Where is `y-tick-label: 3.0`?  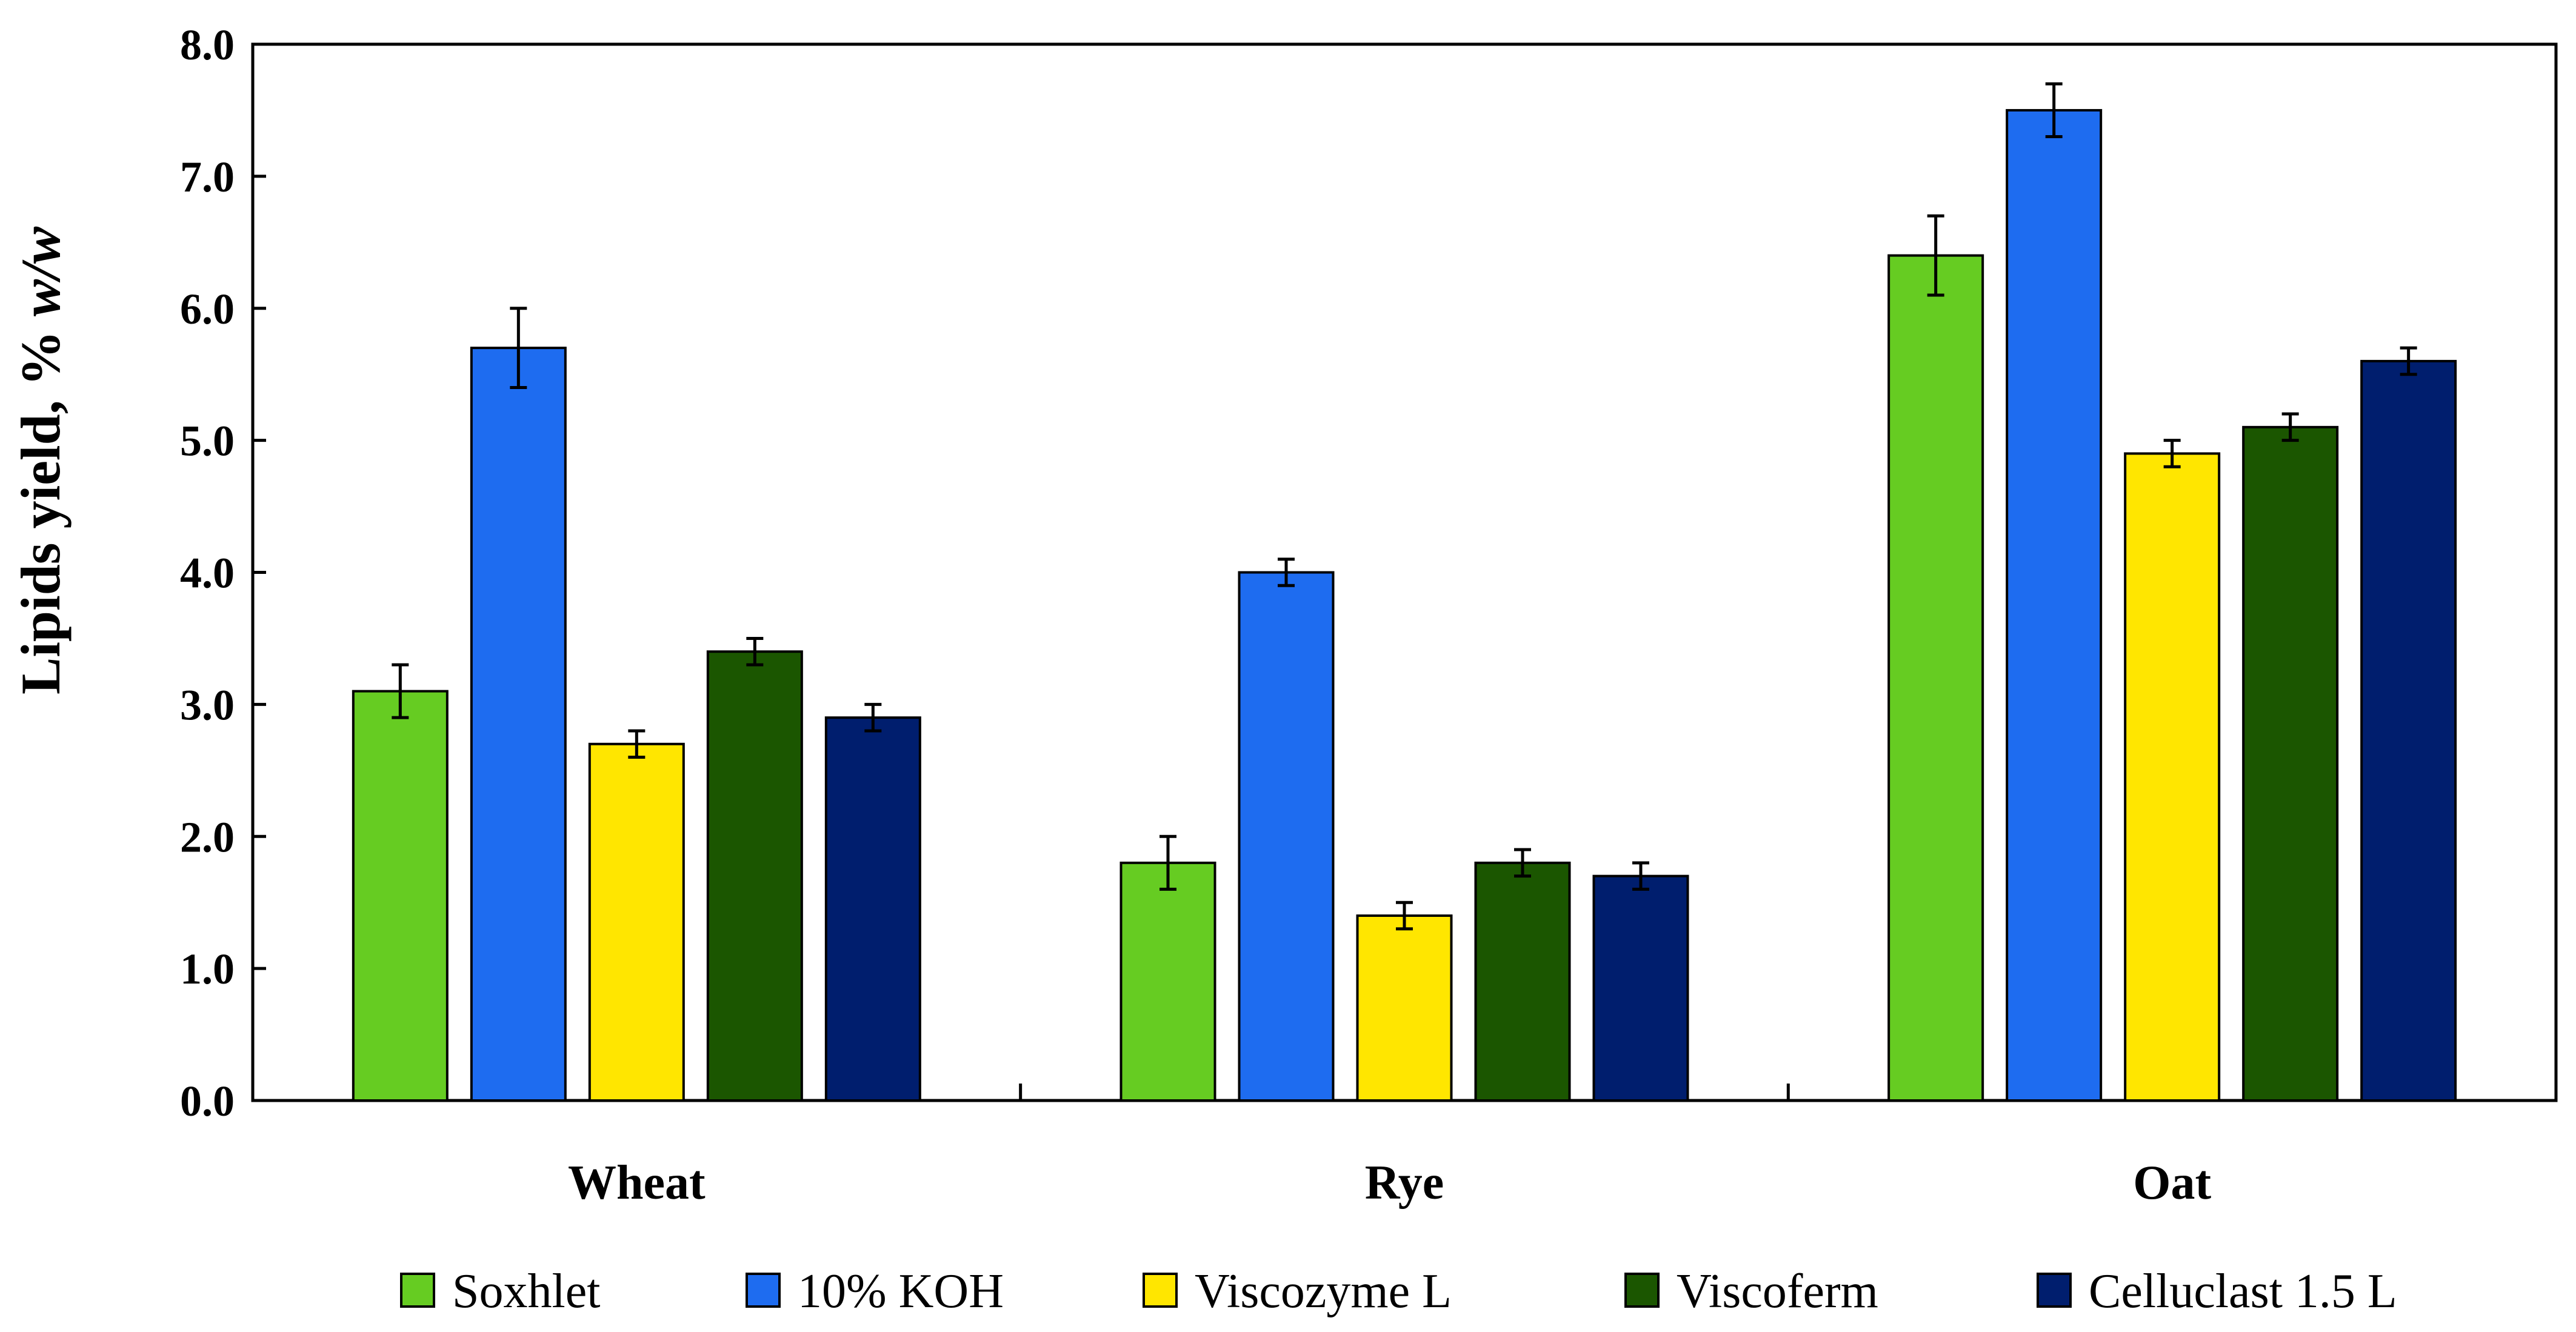
y-tick-label: 3.0 is located at coordinates (207, 705).